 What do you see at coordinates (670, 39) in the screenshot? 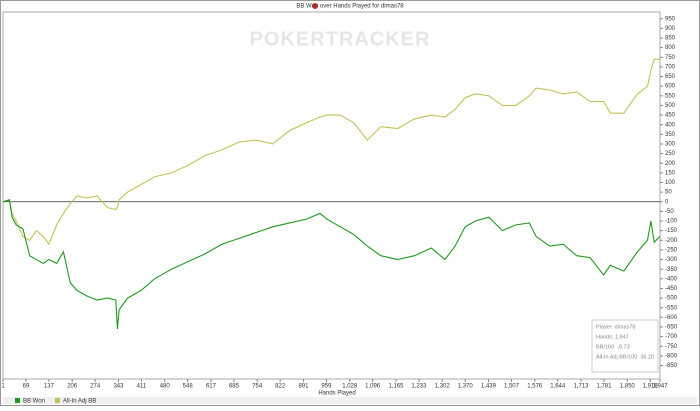
I see `y-tick-label: 850` at bounding box center [670, 39].